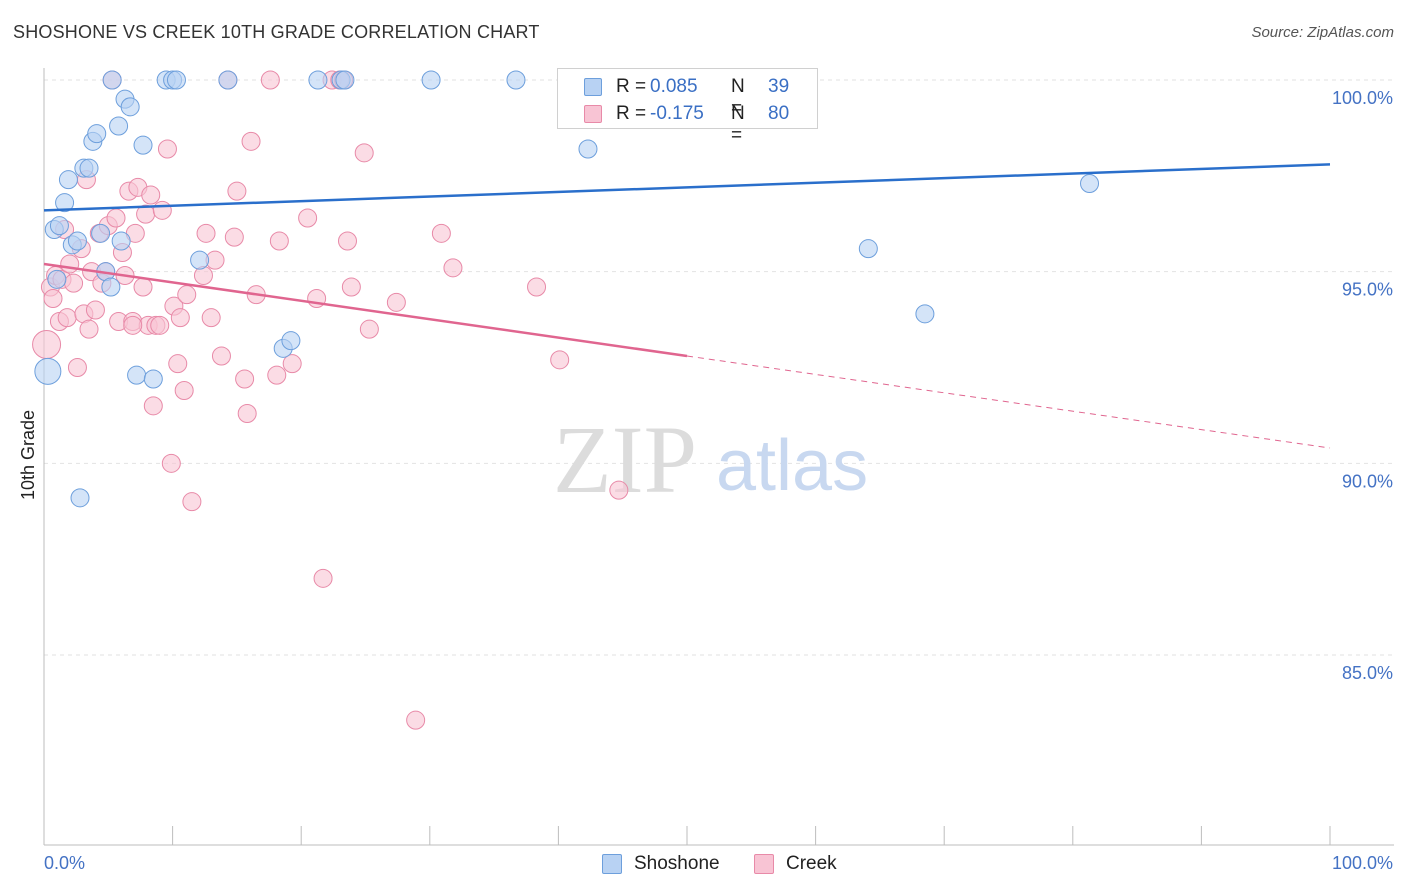 The image size is (1406, 892). I want to click on x-tick-label: 0.0%, so click(64, 863).